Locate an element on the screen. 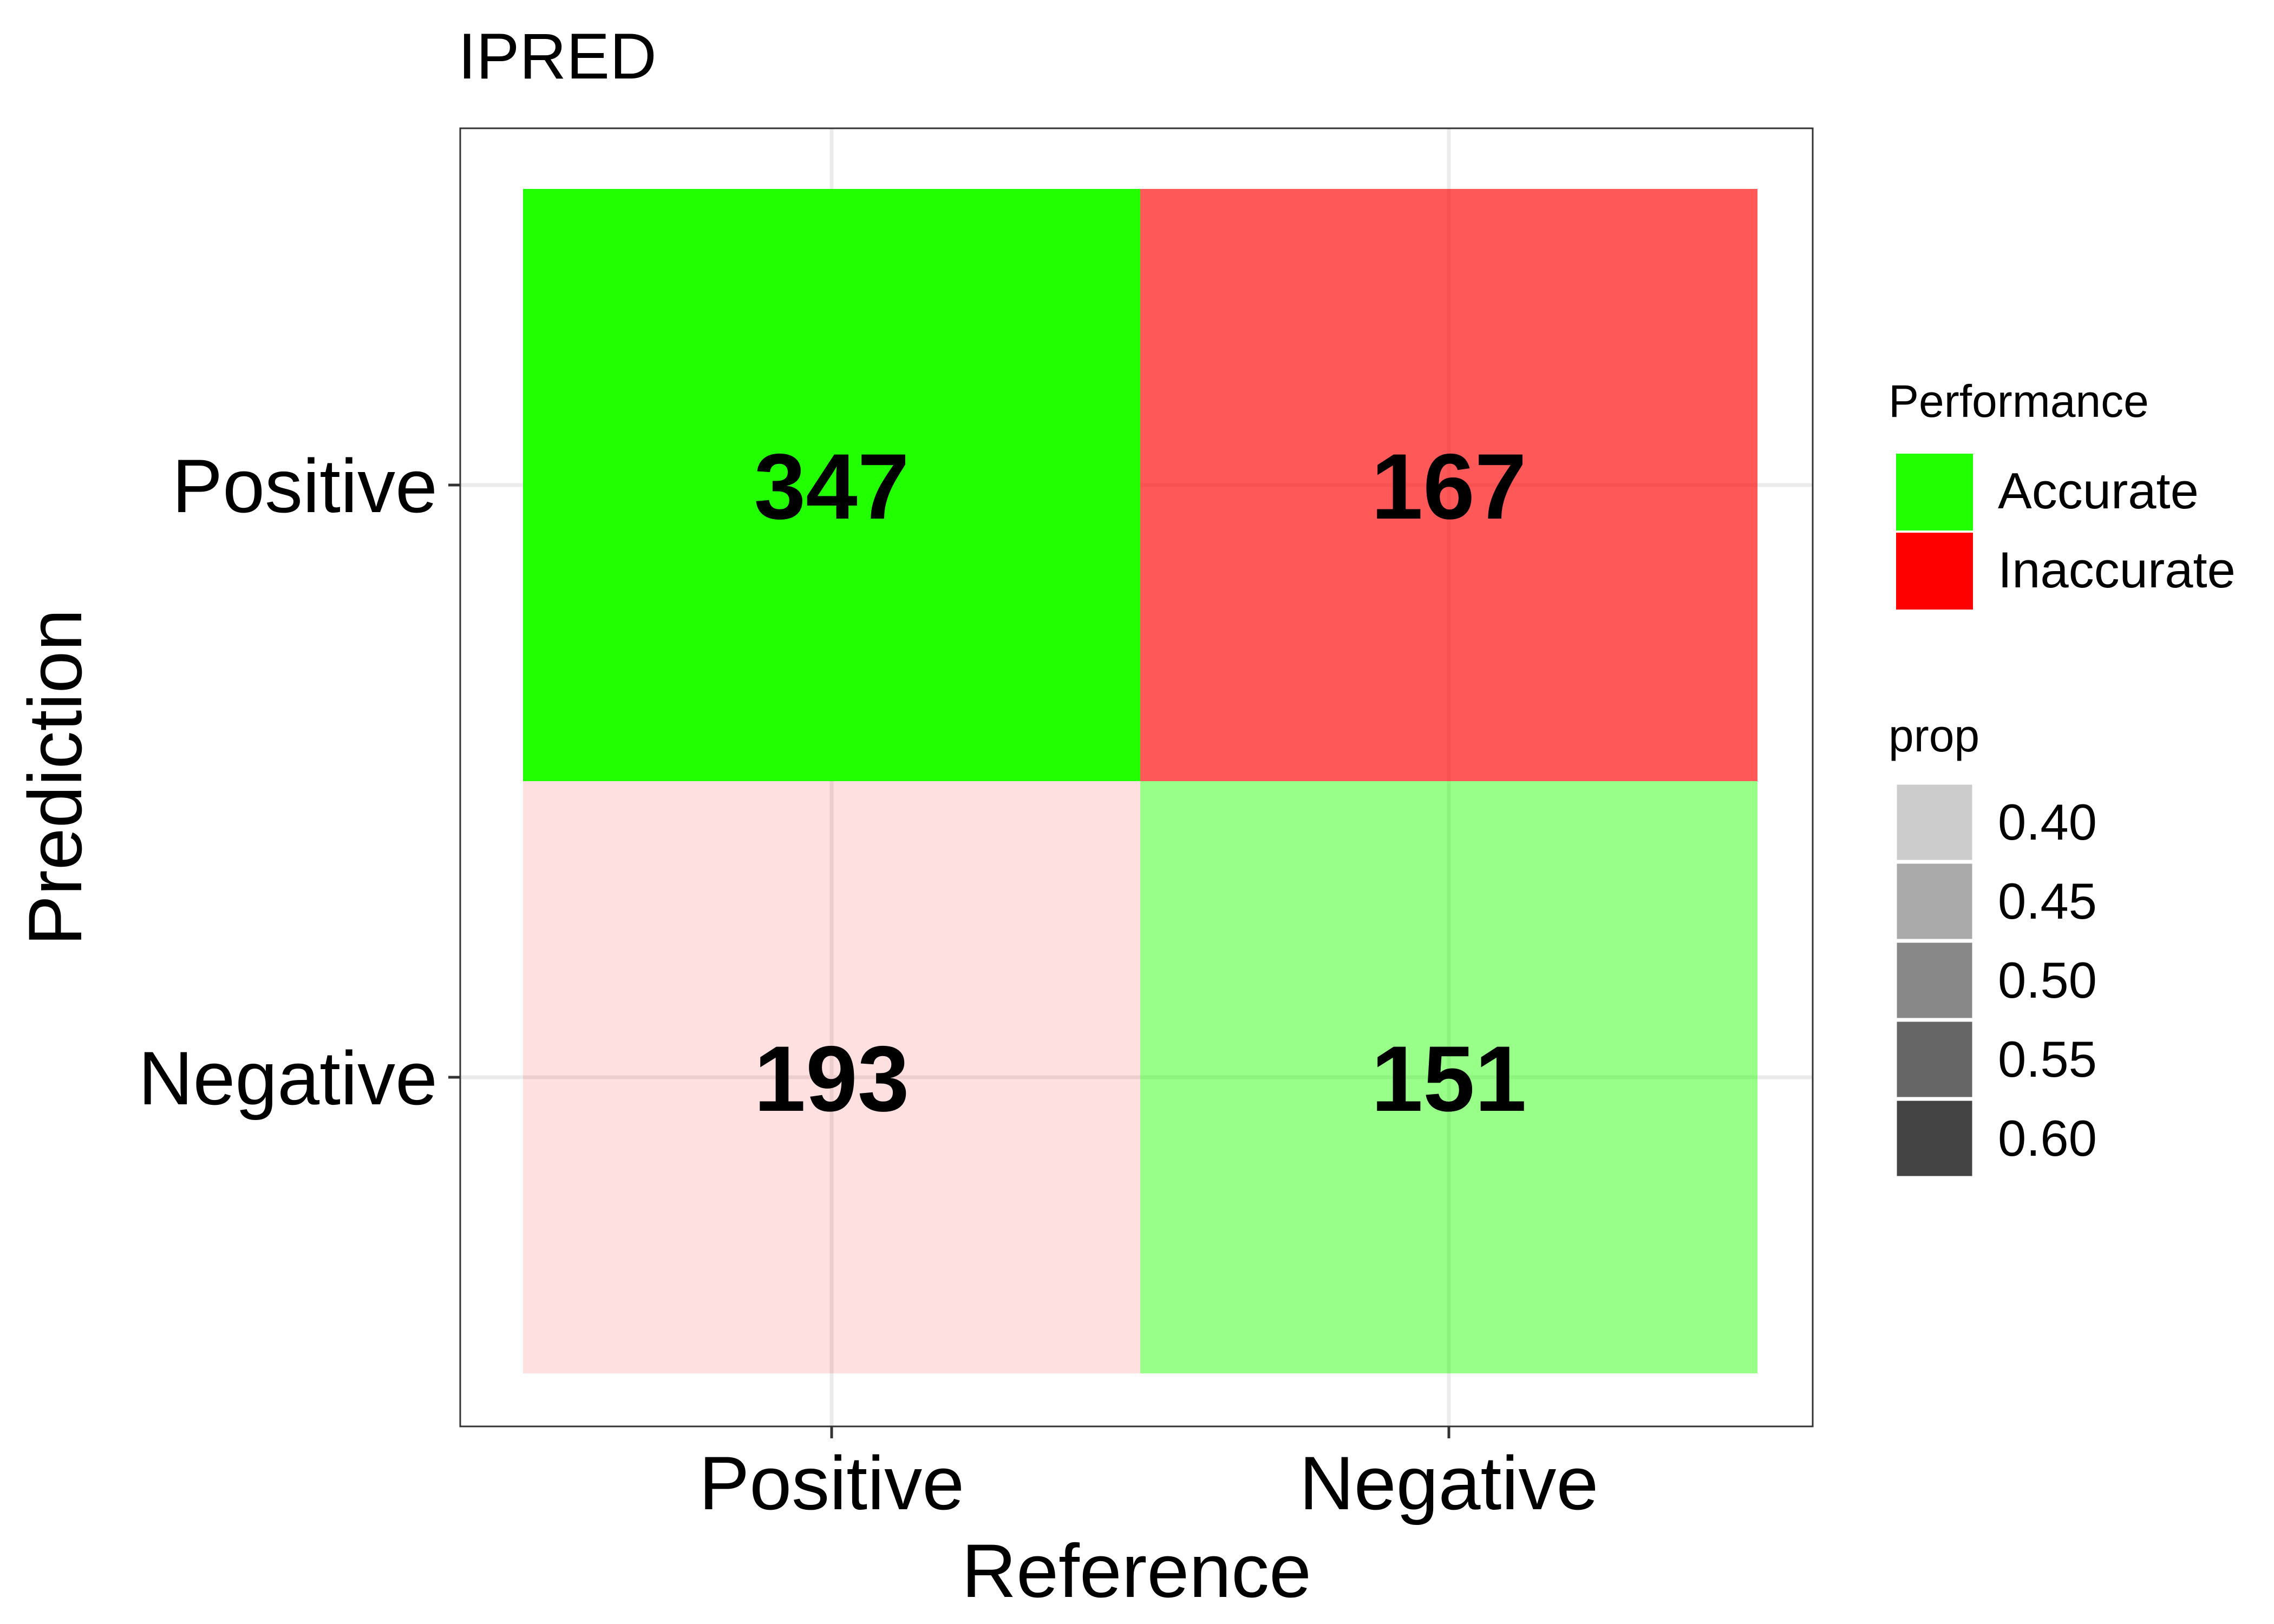  legend-label-inaccurate: Inaccurate is located at coordinates (2117, 570).